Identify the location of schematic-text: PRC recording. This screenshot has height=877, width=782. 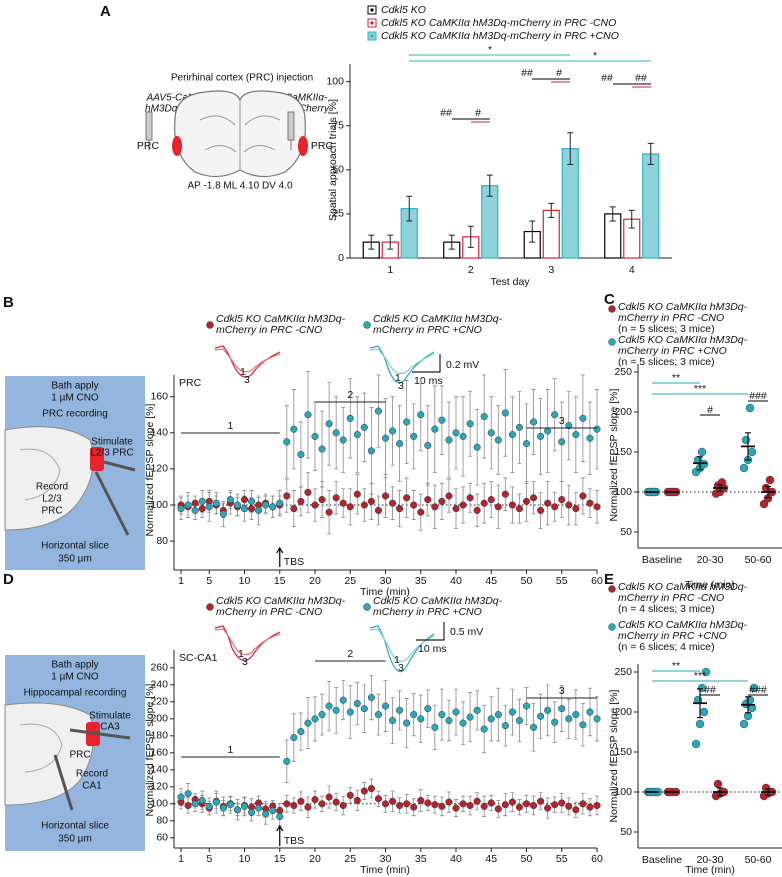
(75, 414).